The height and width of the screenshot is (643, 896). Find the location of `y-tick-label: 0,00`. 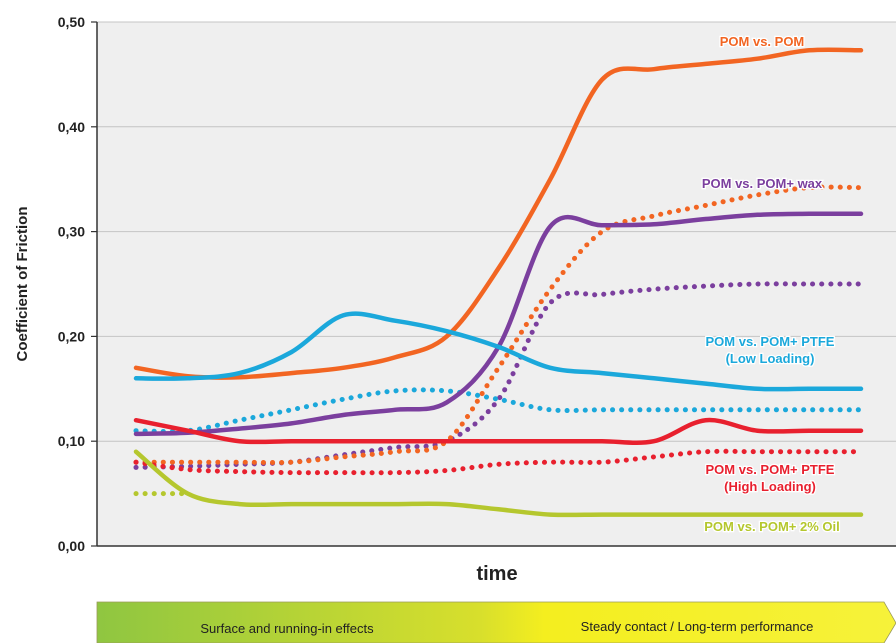

y-tick-label: 0,00 is located at coordinates (71, 546).